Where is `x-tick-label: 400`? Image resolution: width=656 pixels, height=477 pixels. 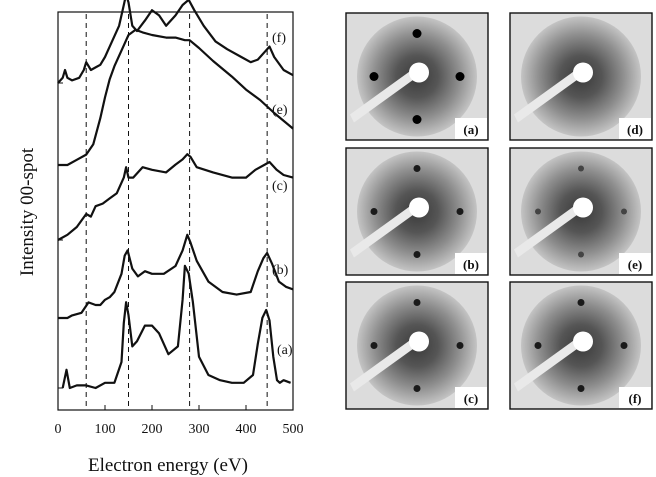 x-tick-label: 400 is located at coordinates (246, 429).